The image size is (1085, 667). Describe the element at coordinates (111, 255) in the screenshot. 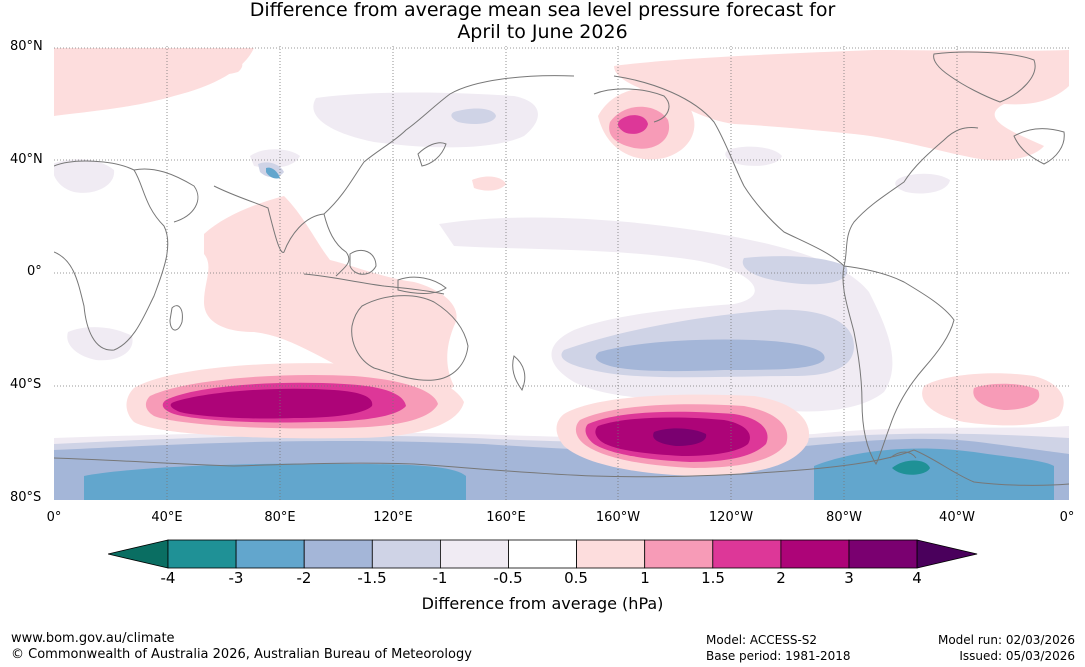

I see `coast-africa` at that location.